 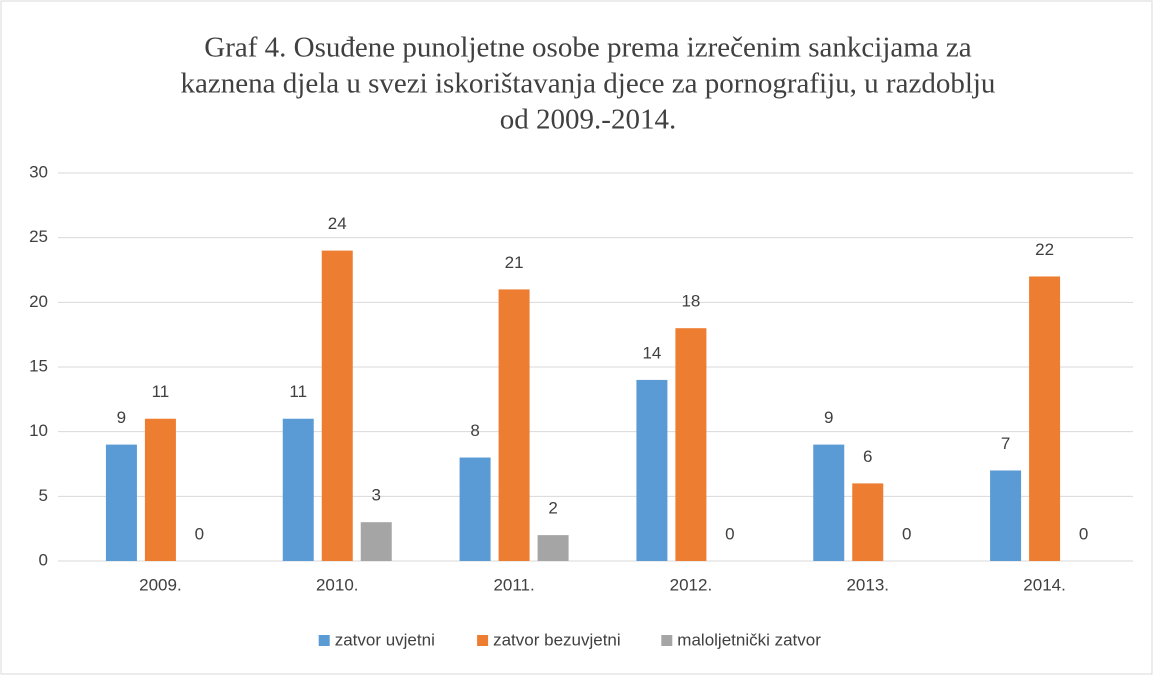 What do you see at coordinates (749, 639) in the screenshot?
I see `legend-label: maloljetnički zatvor` at bounding box center [749, 639].